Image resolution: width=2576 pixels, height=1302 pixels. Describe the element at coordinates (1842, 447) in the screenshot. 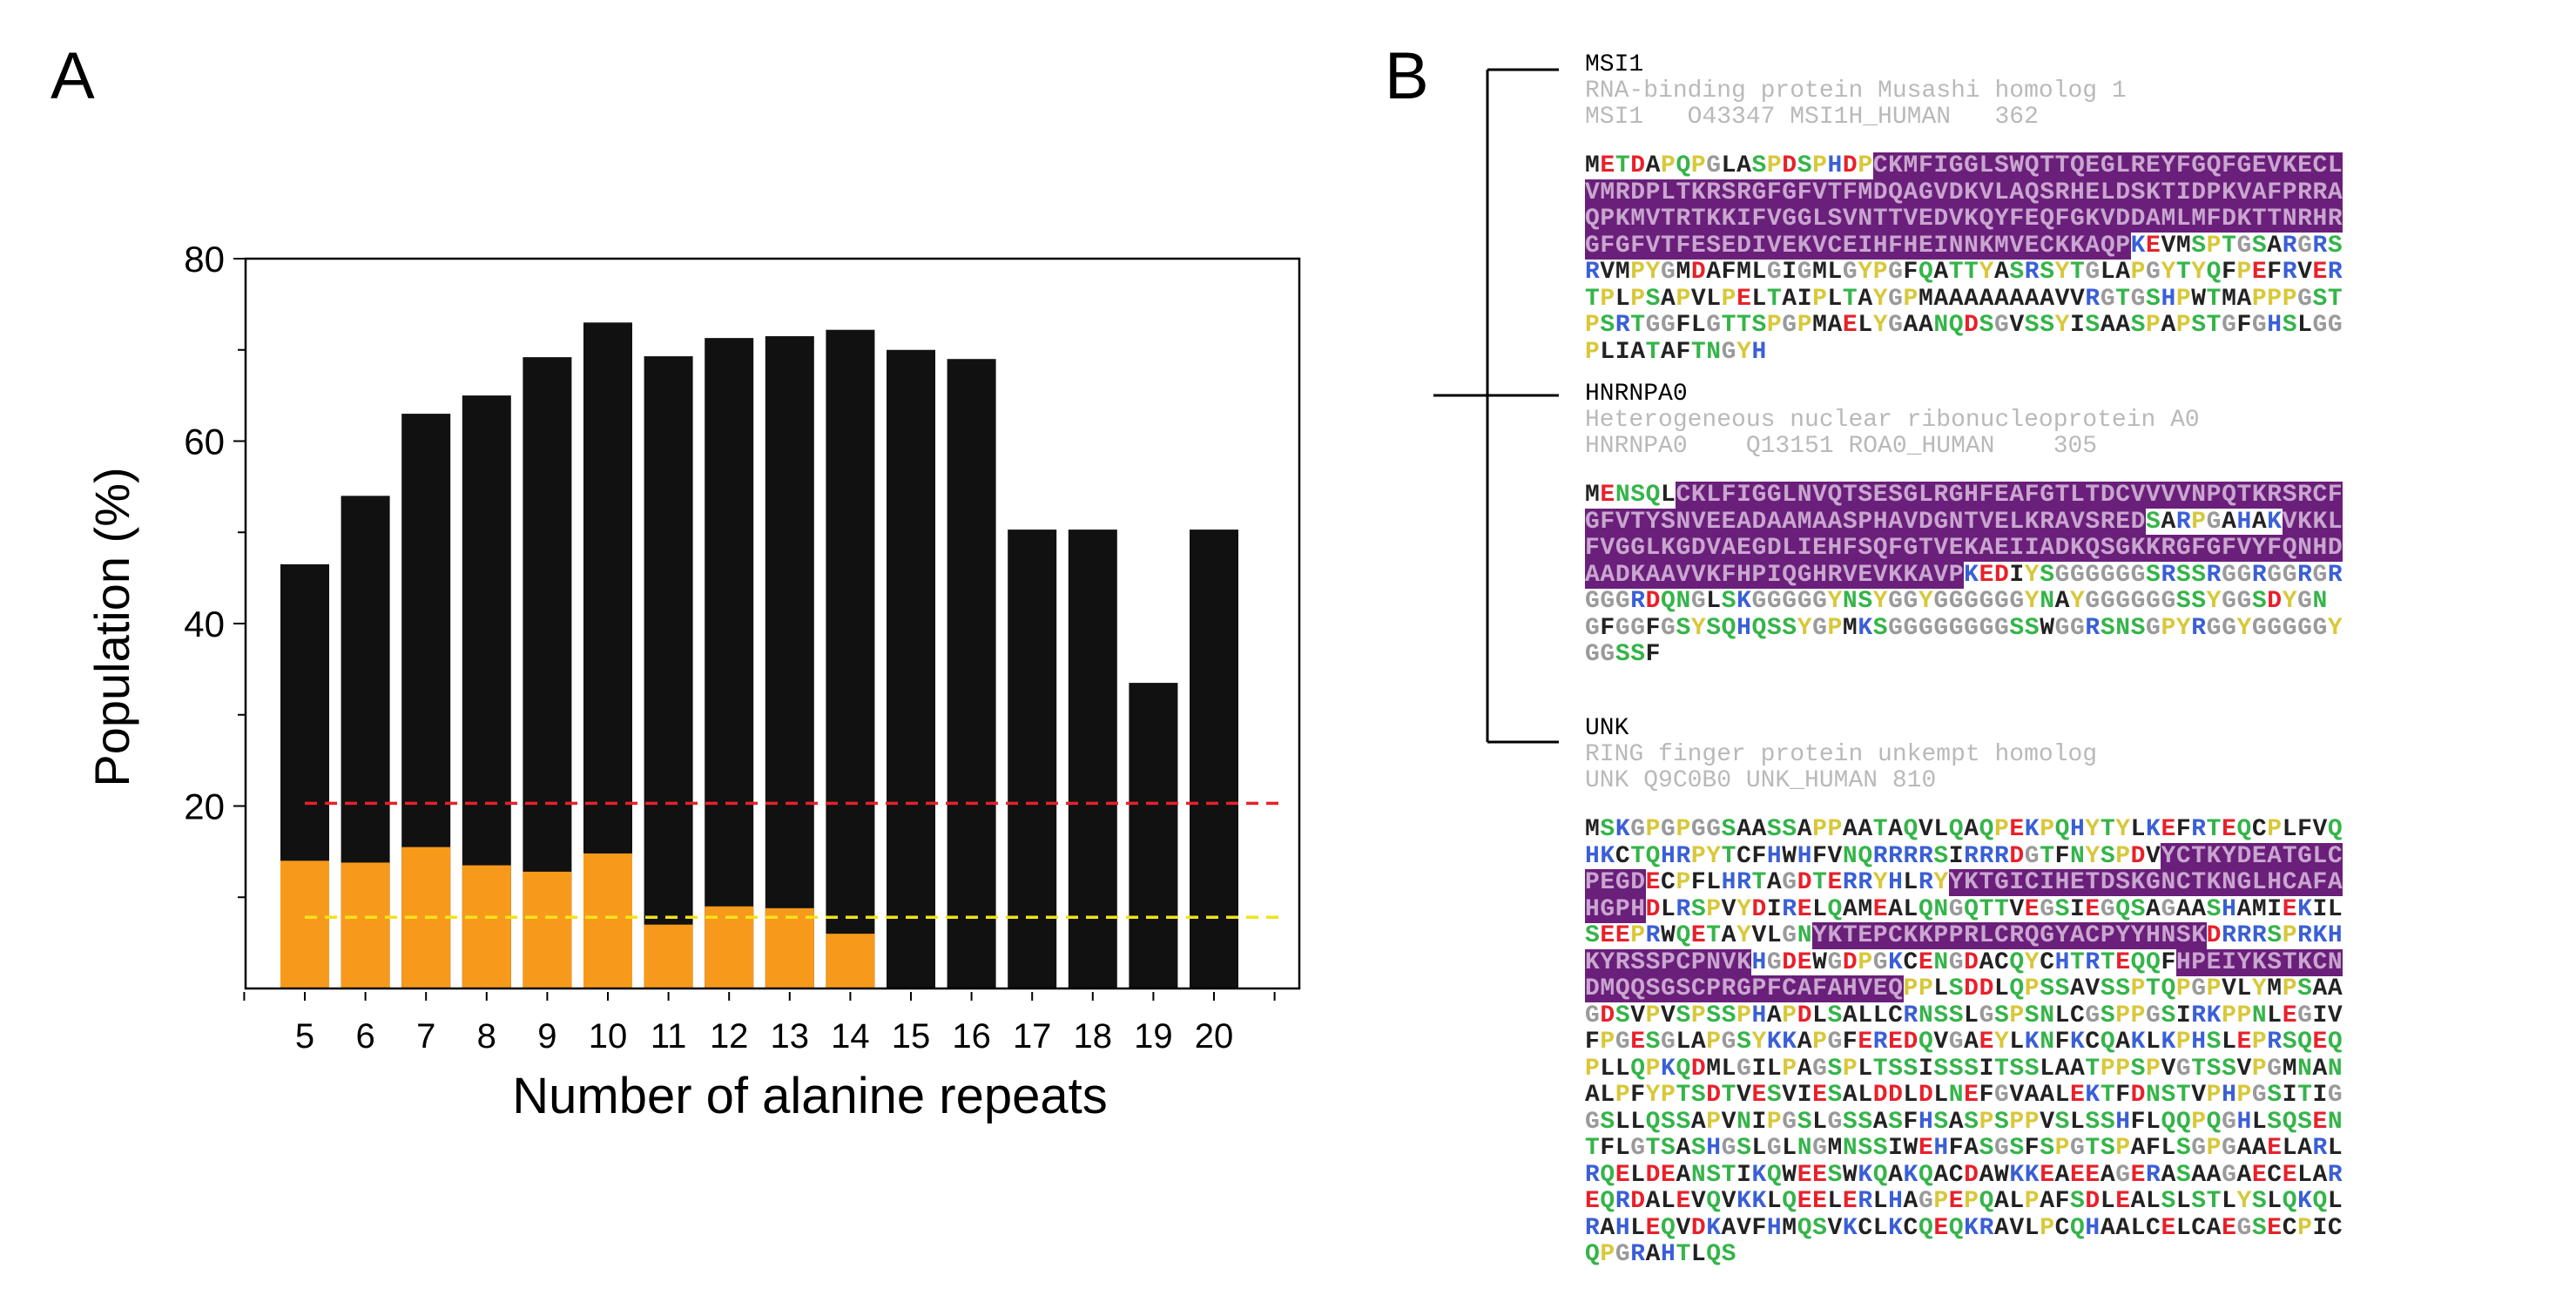

I see `protein-accession: HNRNPA0 Q13151 ROA0_HUMAN 305` at that location.